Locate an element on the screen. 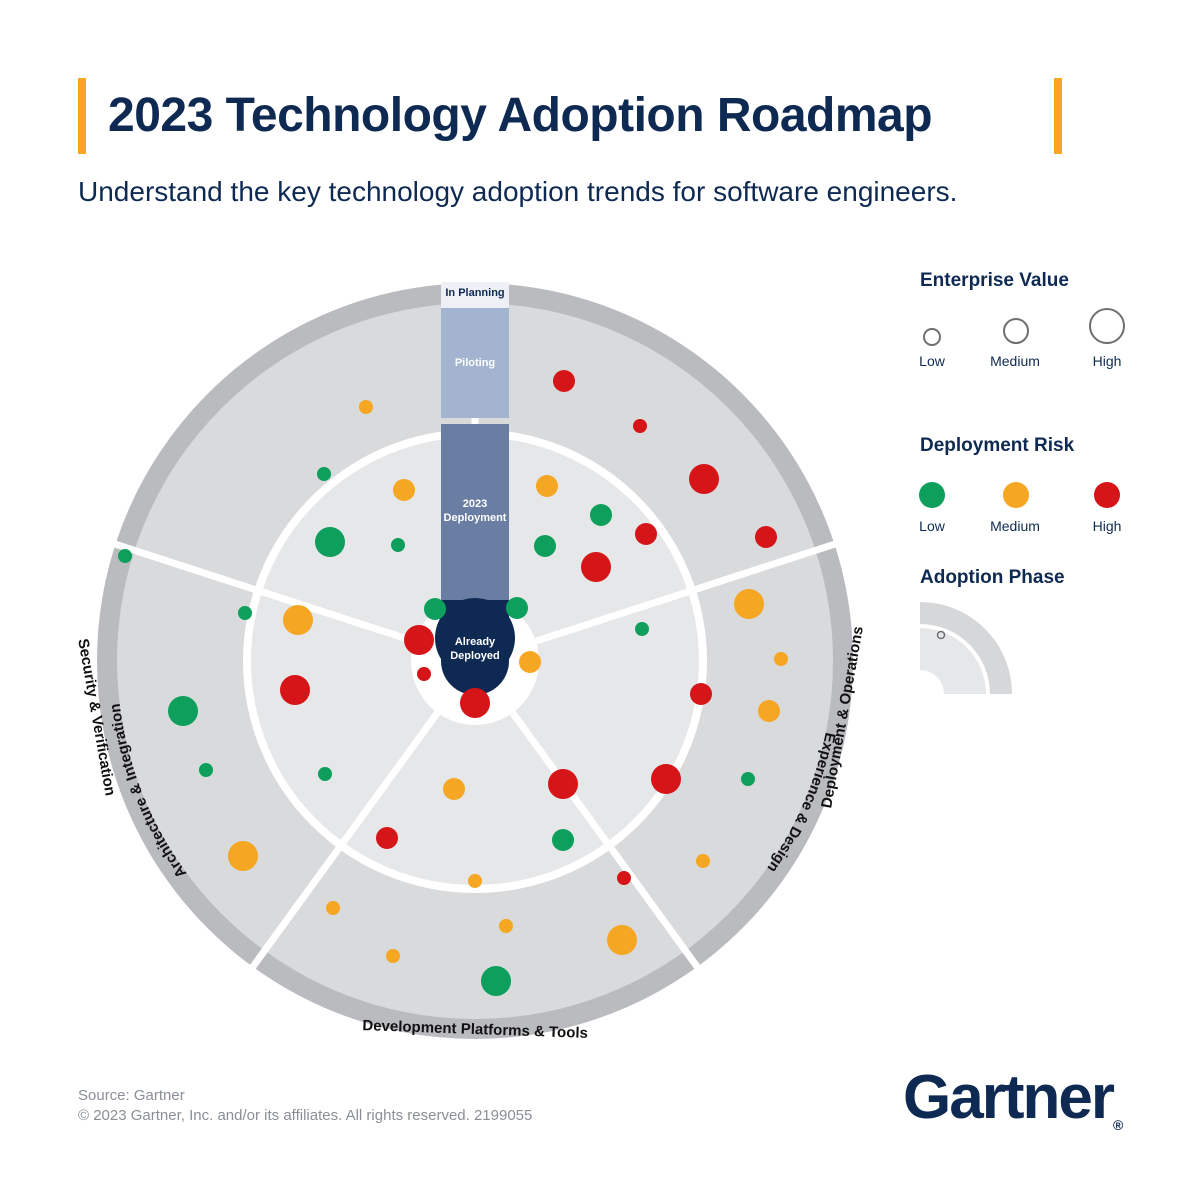  deployment-label-line2: Deployment is located at coordinates (475, 518).